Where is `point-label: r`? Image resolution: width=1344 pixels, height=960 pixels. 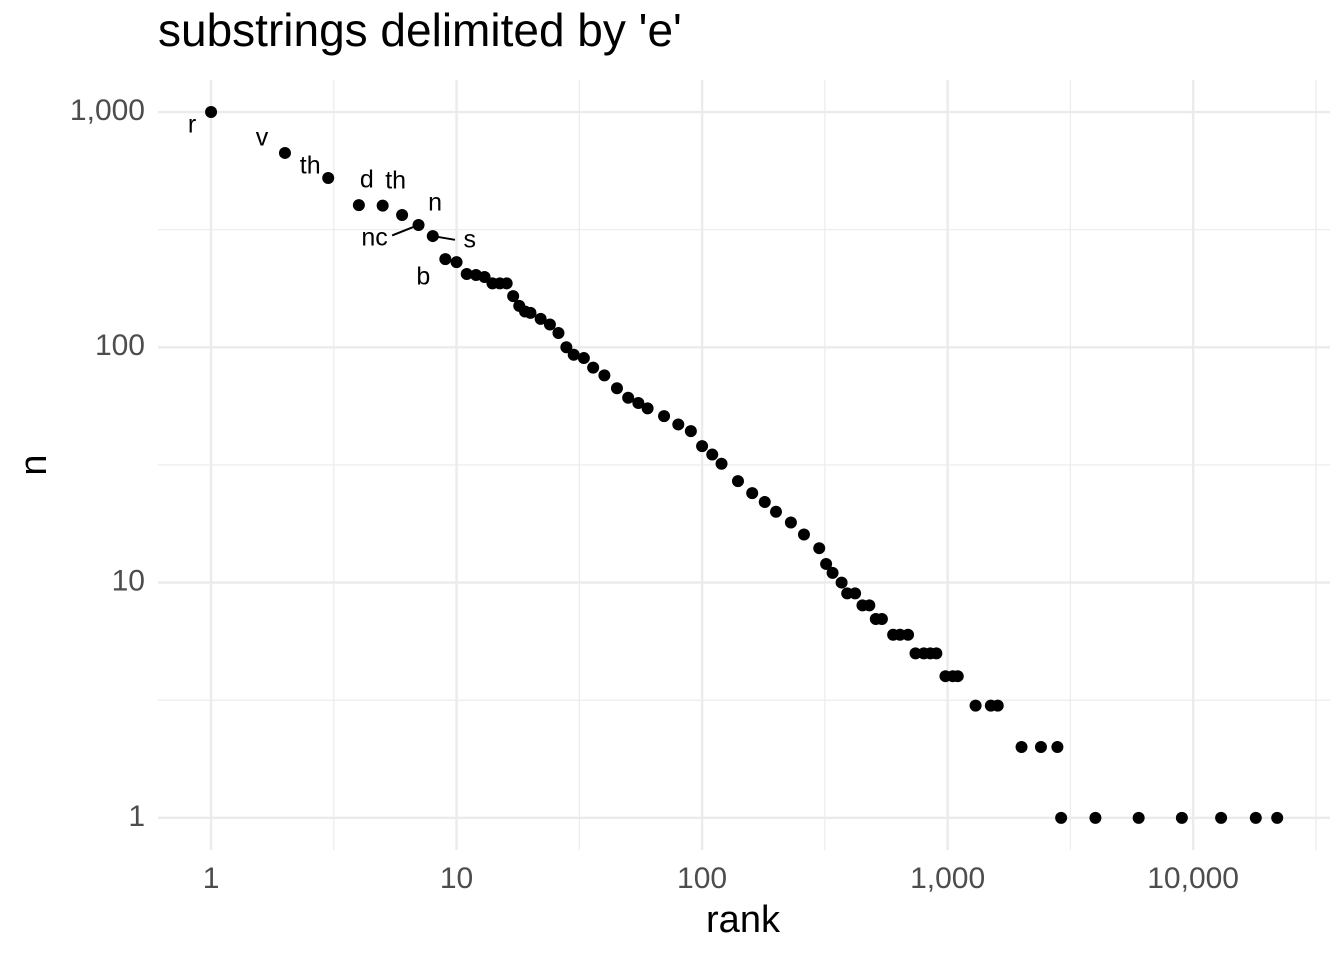
point-label: r is located at coordinates (192, 125).